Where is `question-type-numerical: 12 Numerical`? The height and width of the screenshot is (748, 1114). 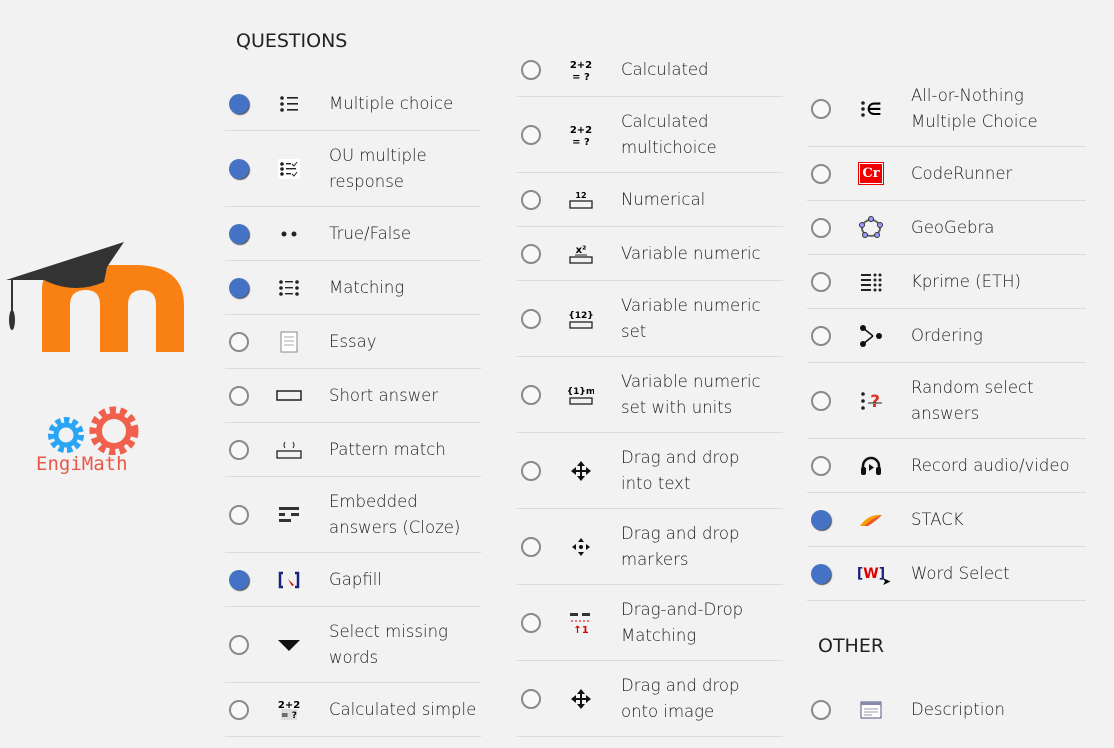
question-type-numerical: 12 Numerical is located at coordinates (650, 200).